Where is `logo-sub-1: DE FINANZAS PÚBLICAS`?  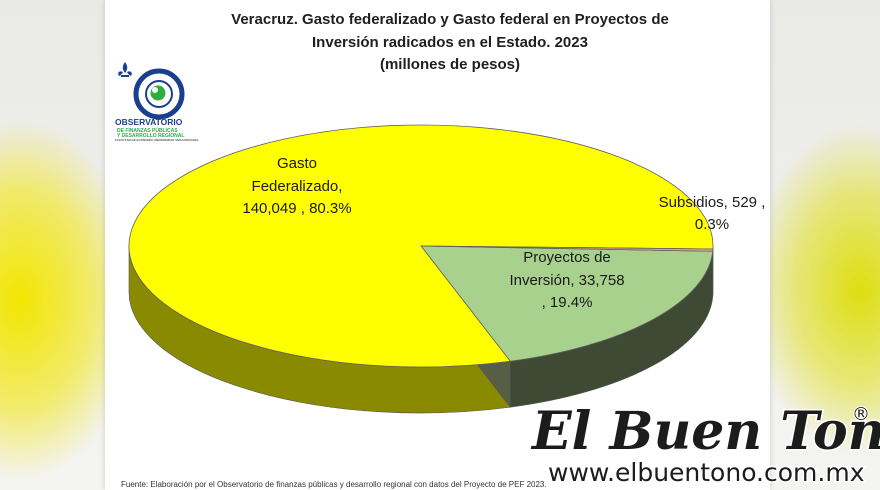
logo-sub-1: DE FINANZAS PÚBLICAS is located at coordinates (147, 130).